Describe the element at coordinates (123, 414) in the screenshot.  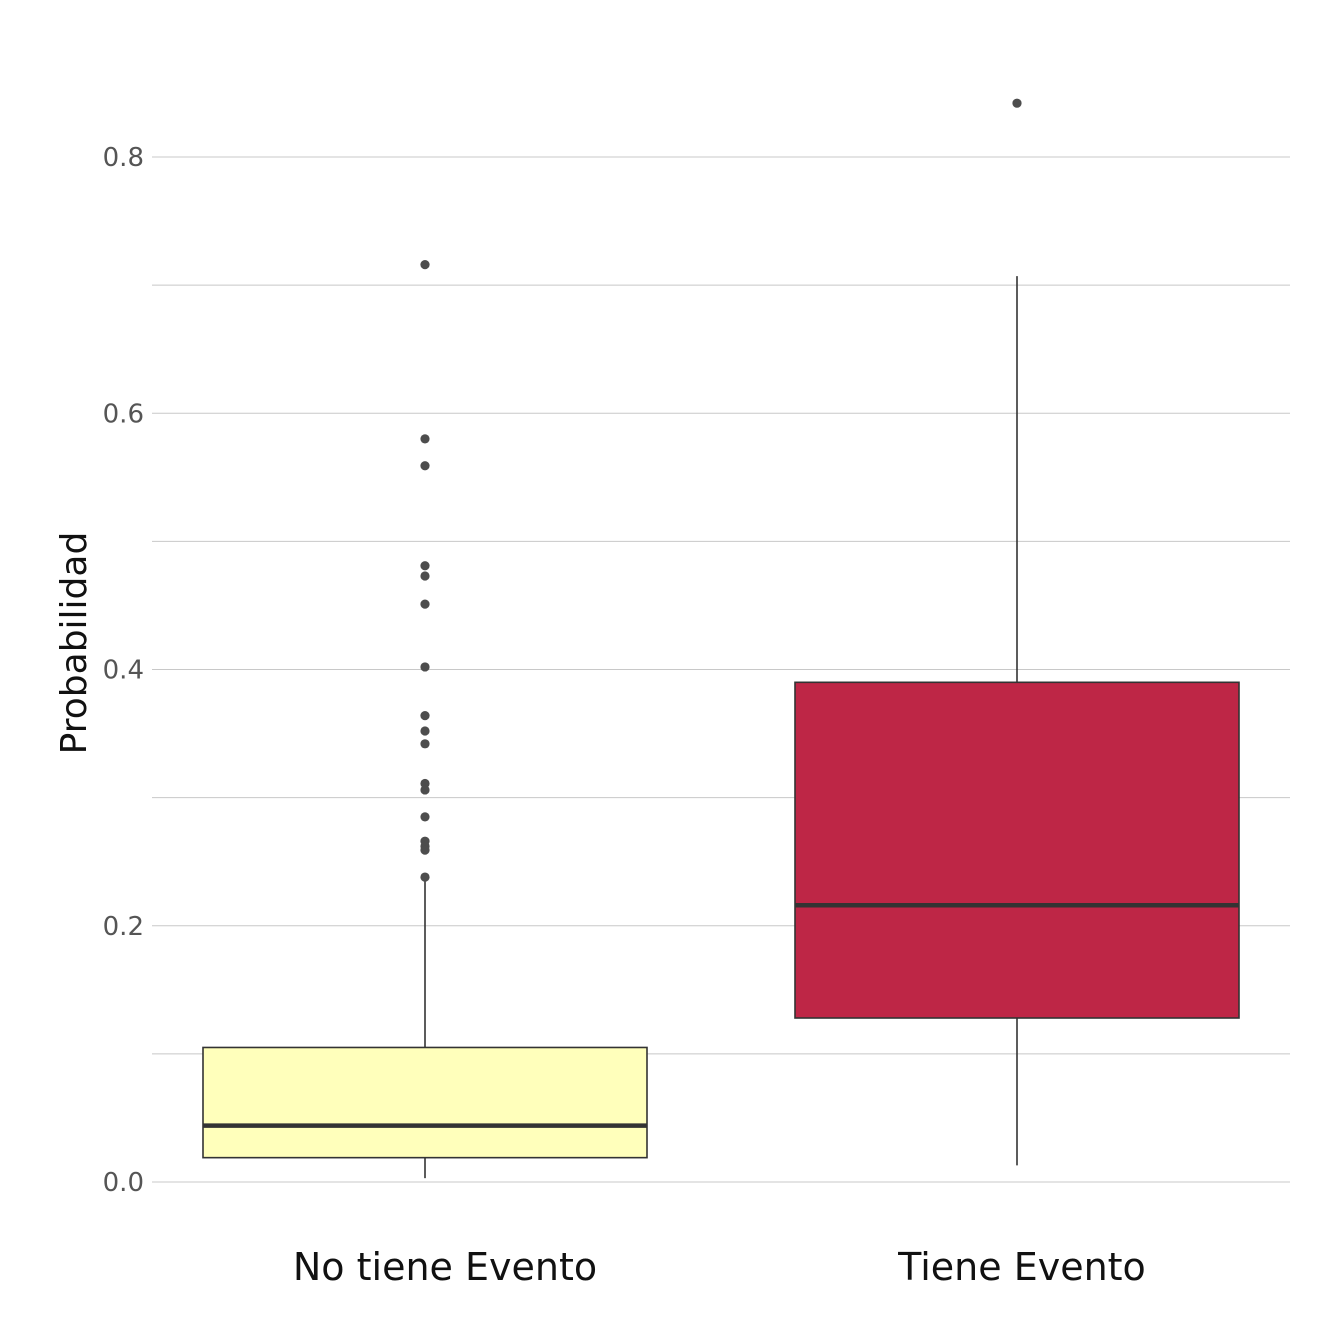
I see `y-tick-label-3: 0.6` at that location.